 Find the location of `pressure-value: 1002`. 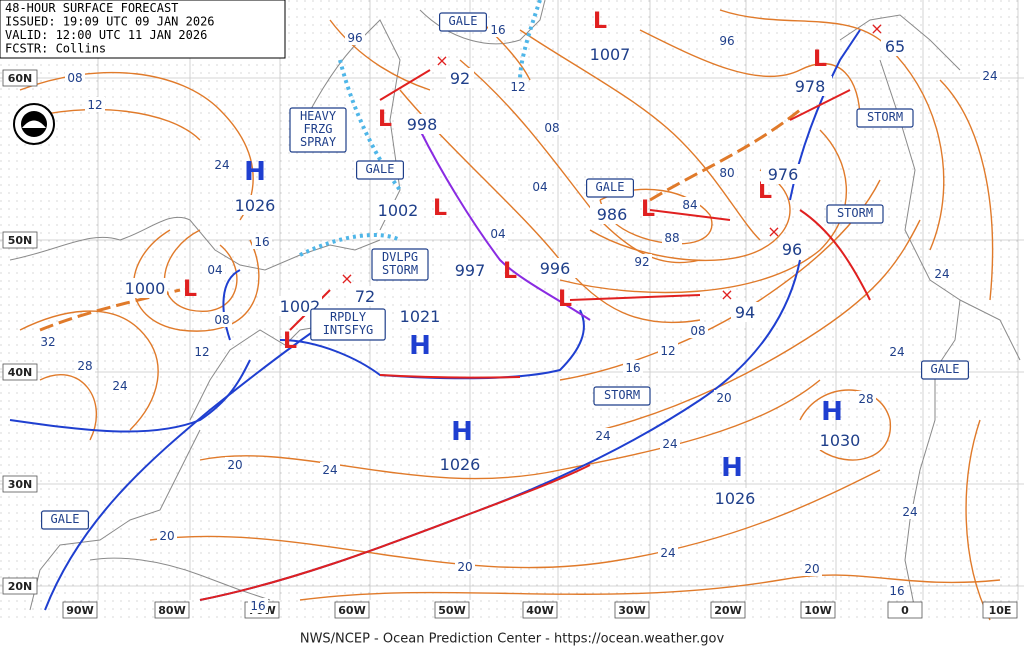

pressure-value: 1002 is located at coordinates (300, 306).